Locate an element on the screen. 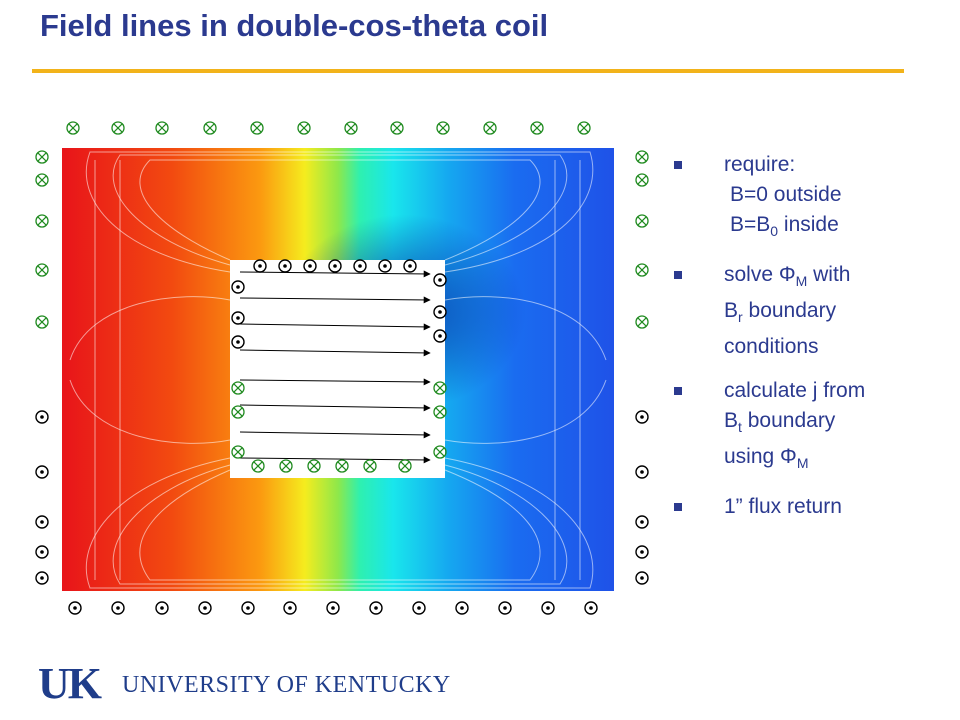 This screenshot has width=960, height=720. bullet-line: B=B0 inside is located at coordinates (839, 228).